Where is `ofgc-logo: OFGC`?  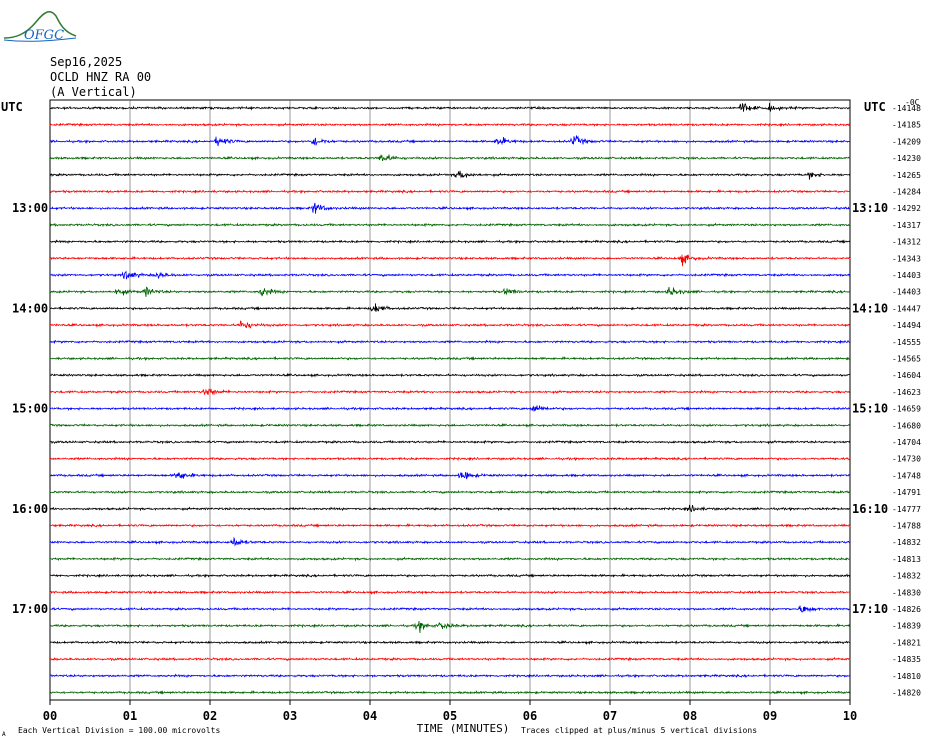 ofgc-logo: OFGC is located at coordinates (40, 27).